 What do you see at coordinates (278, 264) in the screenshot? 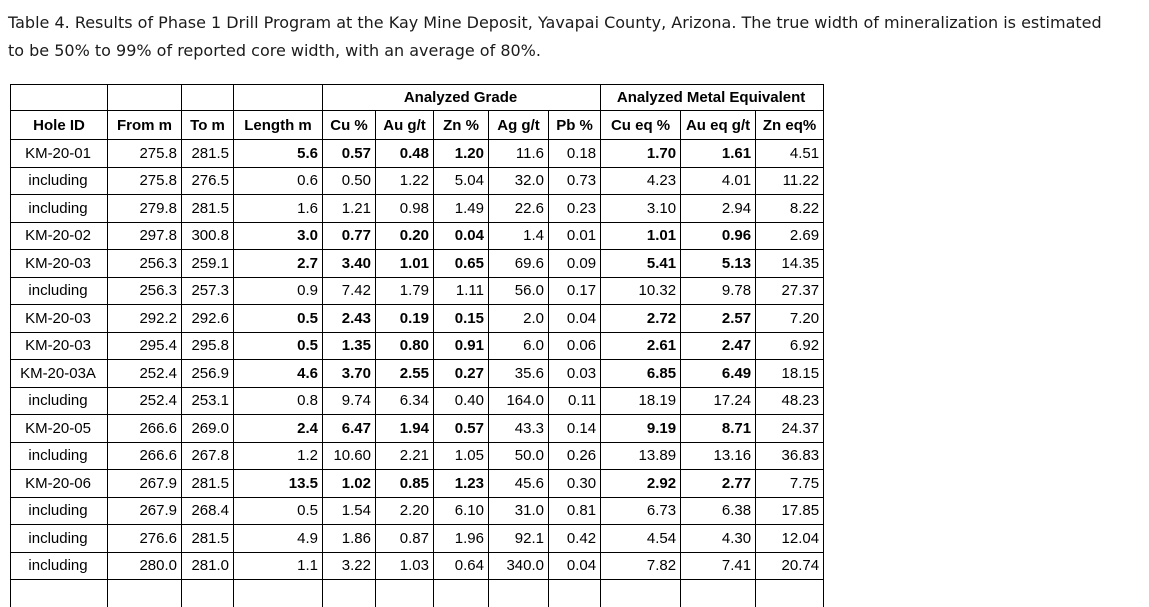
I see `length-cell: 2.7` at bounding box center [278, 264].